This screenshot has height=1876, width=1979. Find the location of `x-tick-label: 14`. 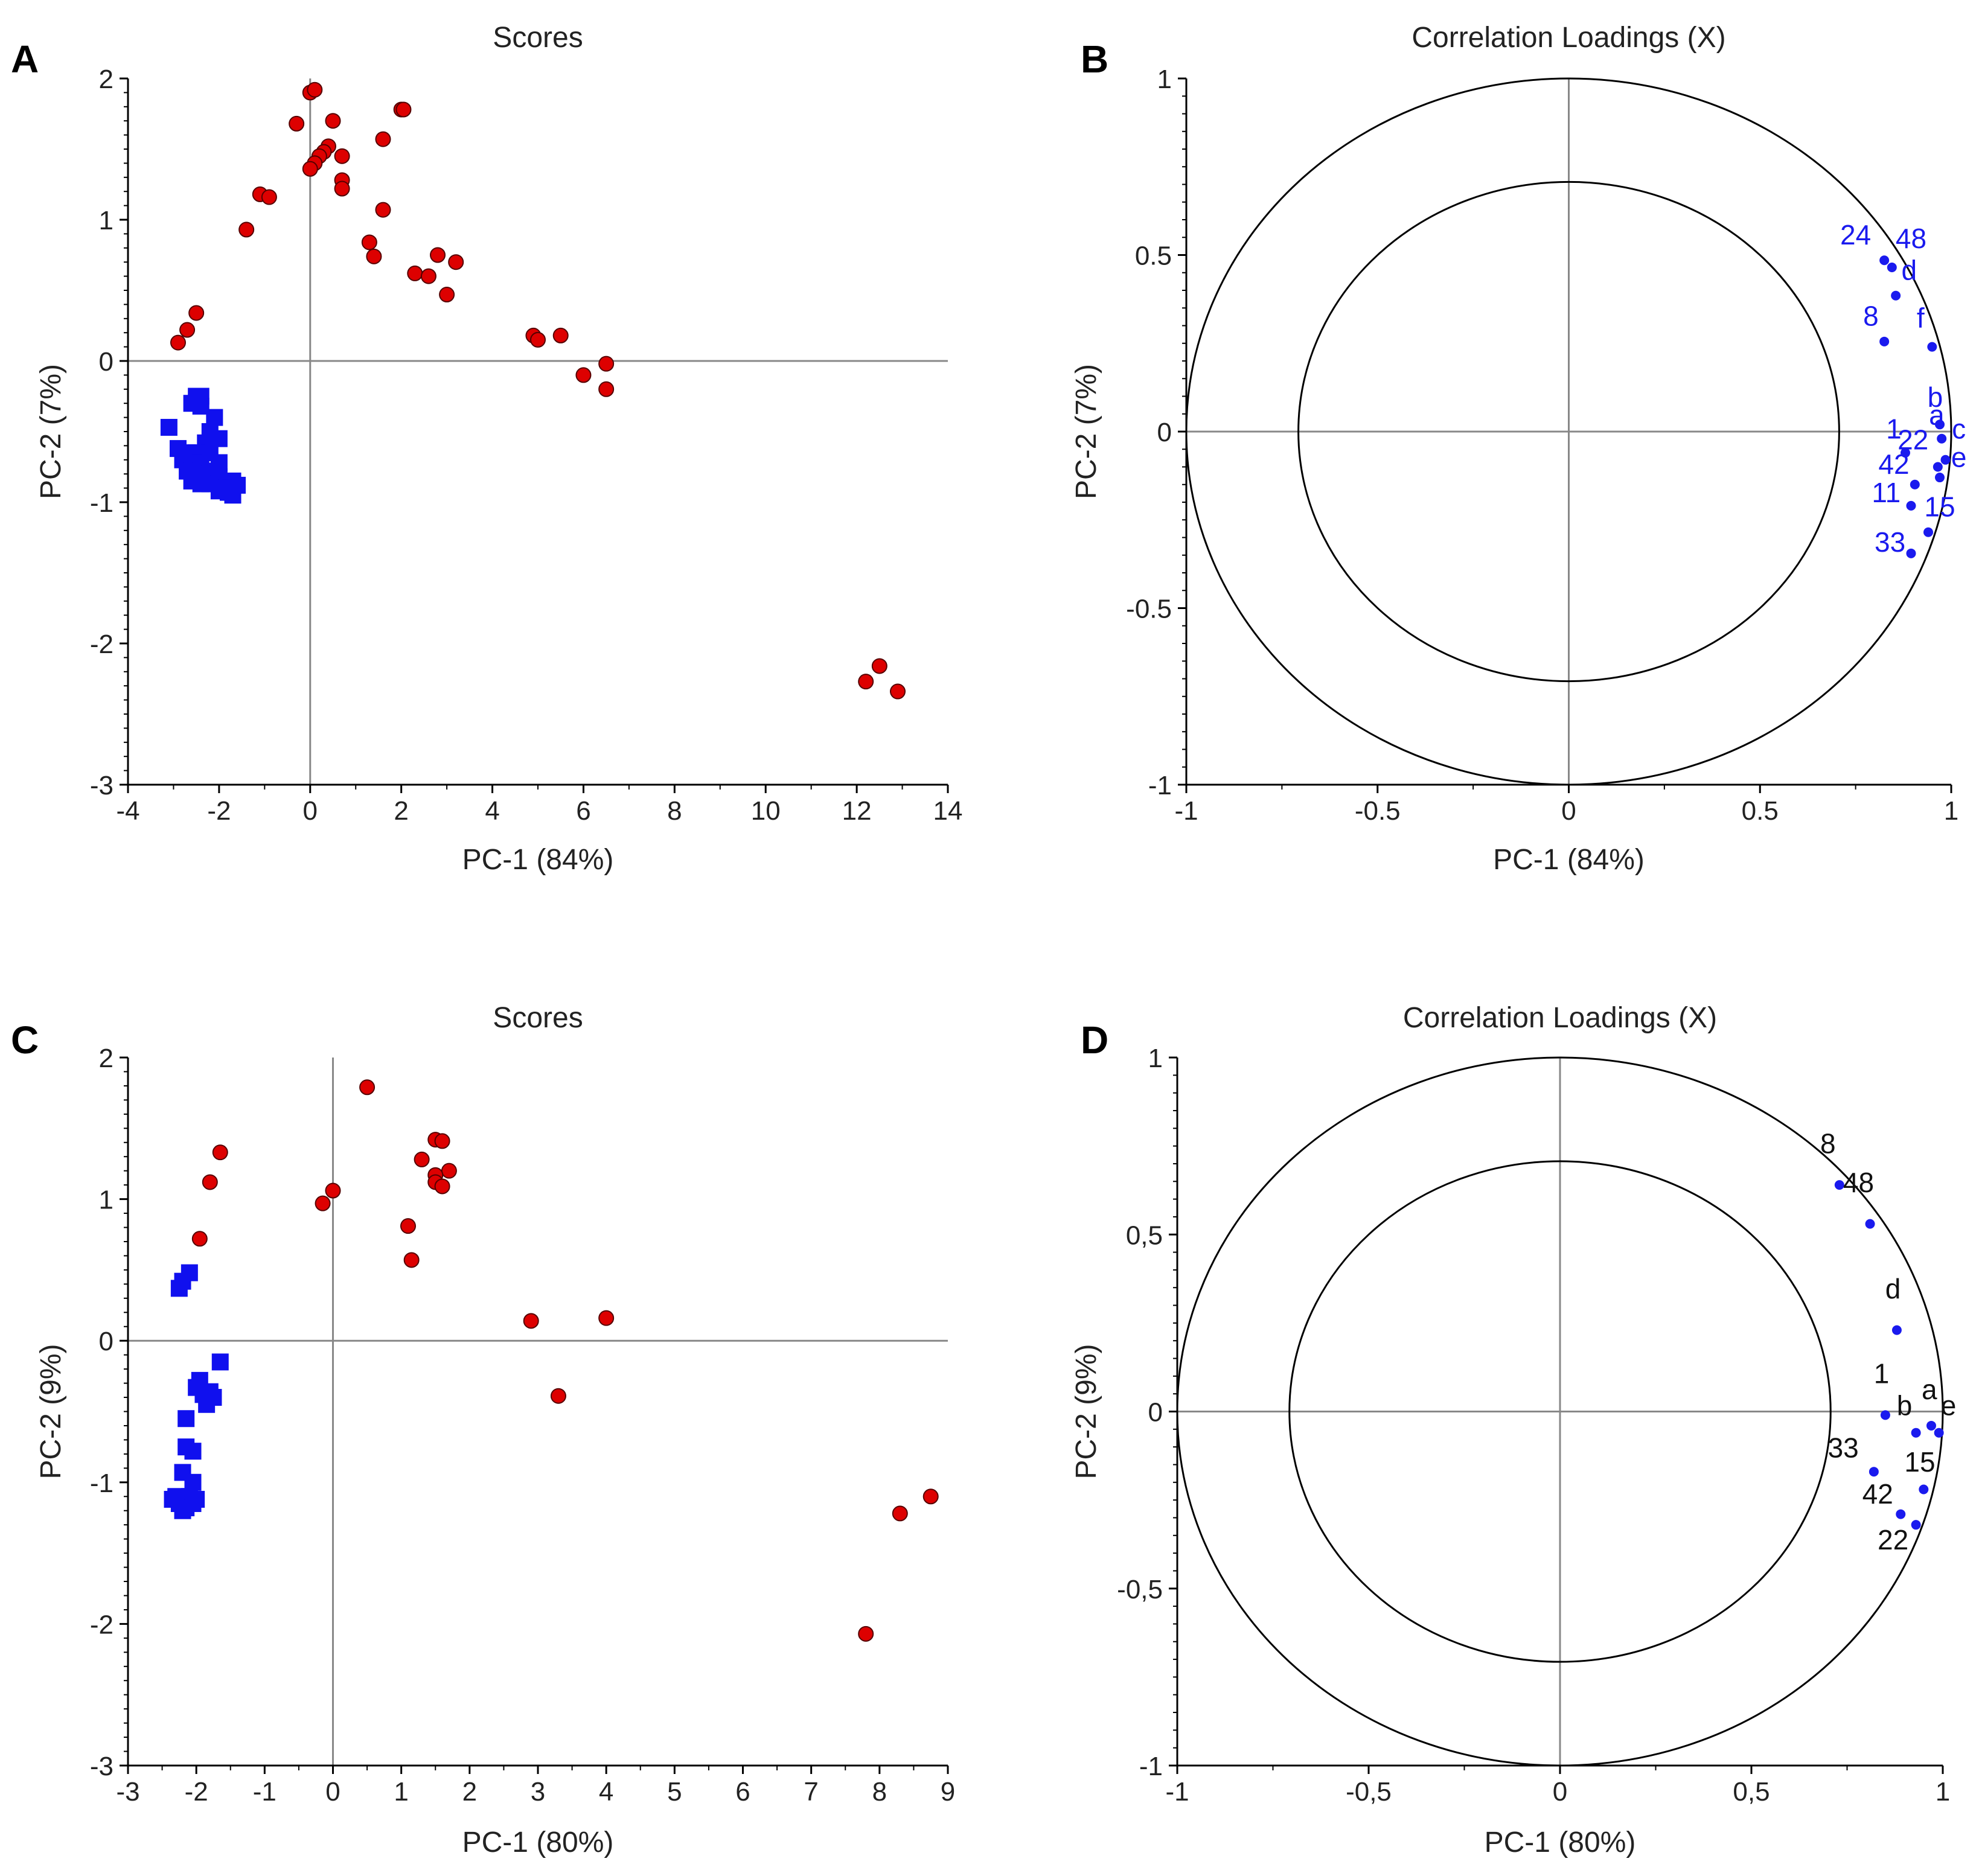

x-tick-label: 14 is located at coordinates (948, 811).